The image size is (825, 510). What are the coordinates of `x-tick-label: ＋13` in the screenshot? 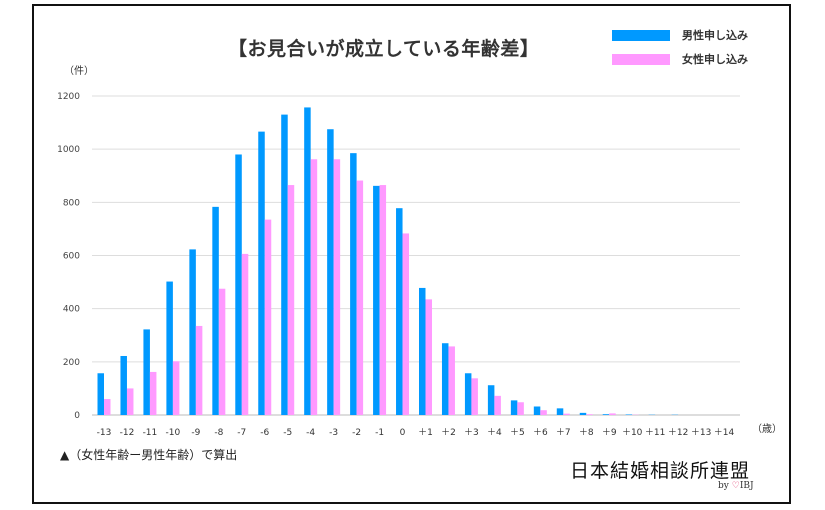 It's located at (701, 432).